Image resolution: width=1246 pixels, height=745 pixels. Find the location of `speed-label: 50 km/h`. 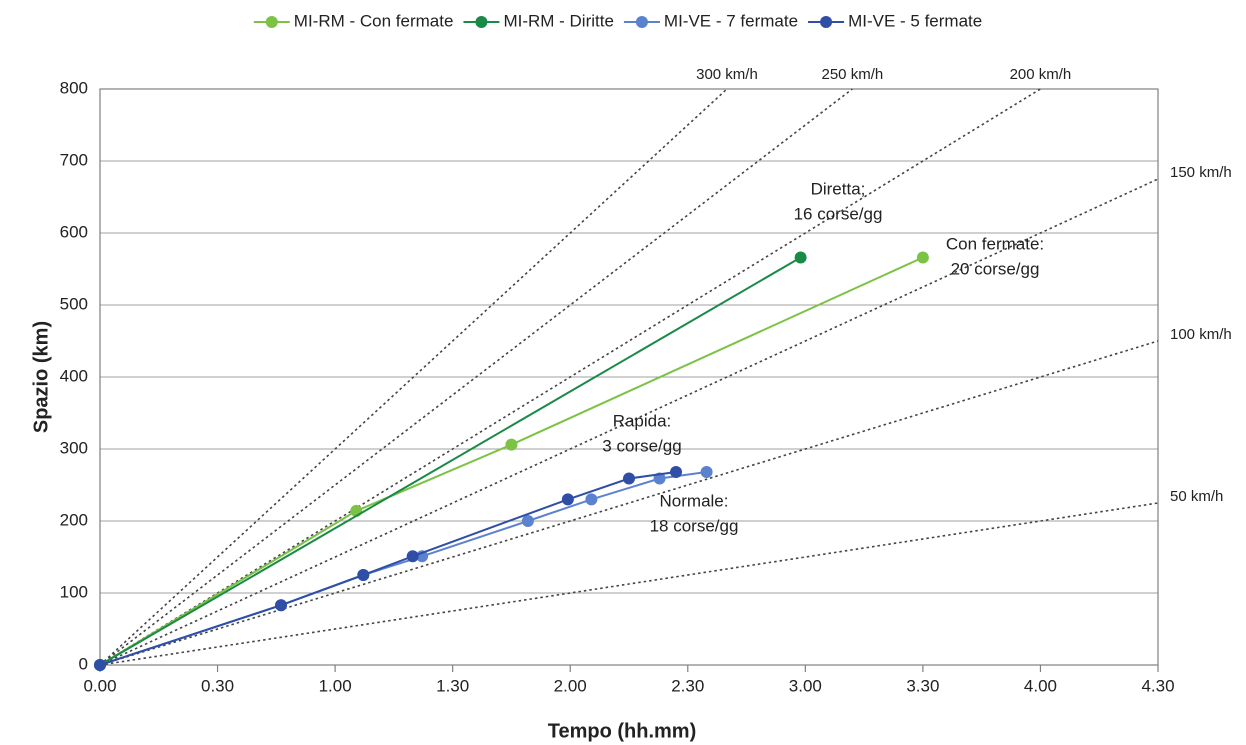

speed-label: 50 km/h is located at coordinates (1196, 496).